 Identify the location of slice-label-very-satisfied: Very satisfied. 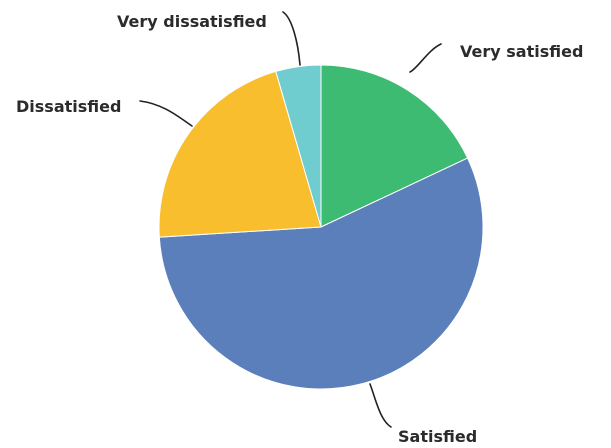
(521, 51).